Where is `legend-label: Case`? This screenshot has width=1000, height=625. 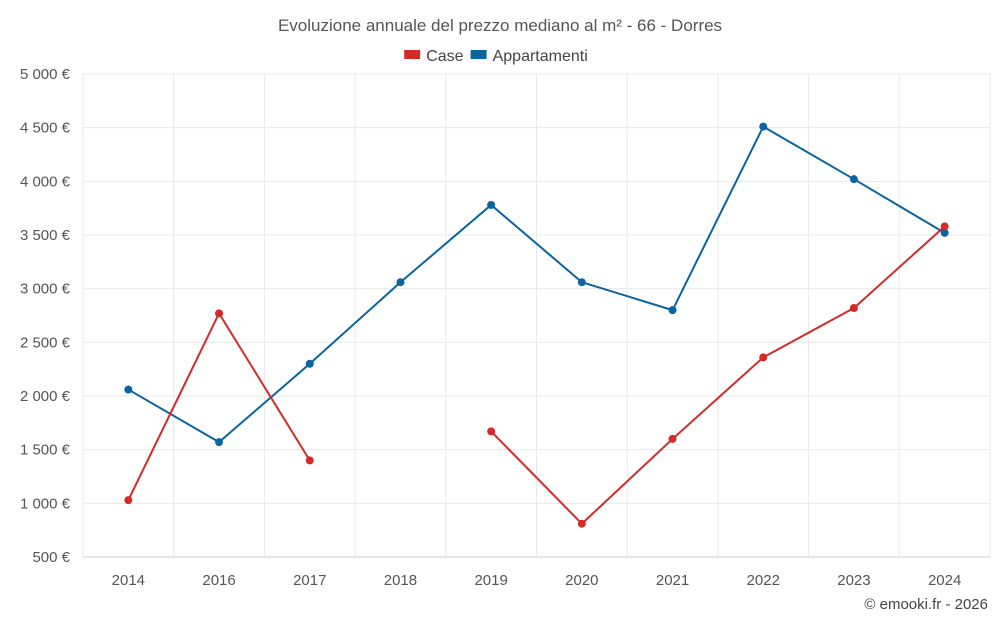 legend-label: Case is located at coordinates (444, 56).